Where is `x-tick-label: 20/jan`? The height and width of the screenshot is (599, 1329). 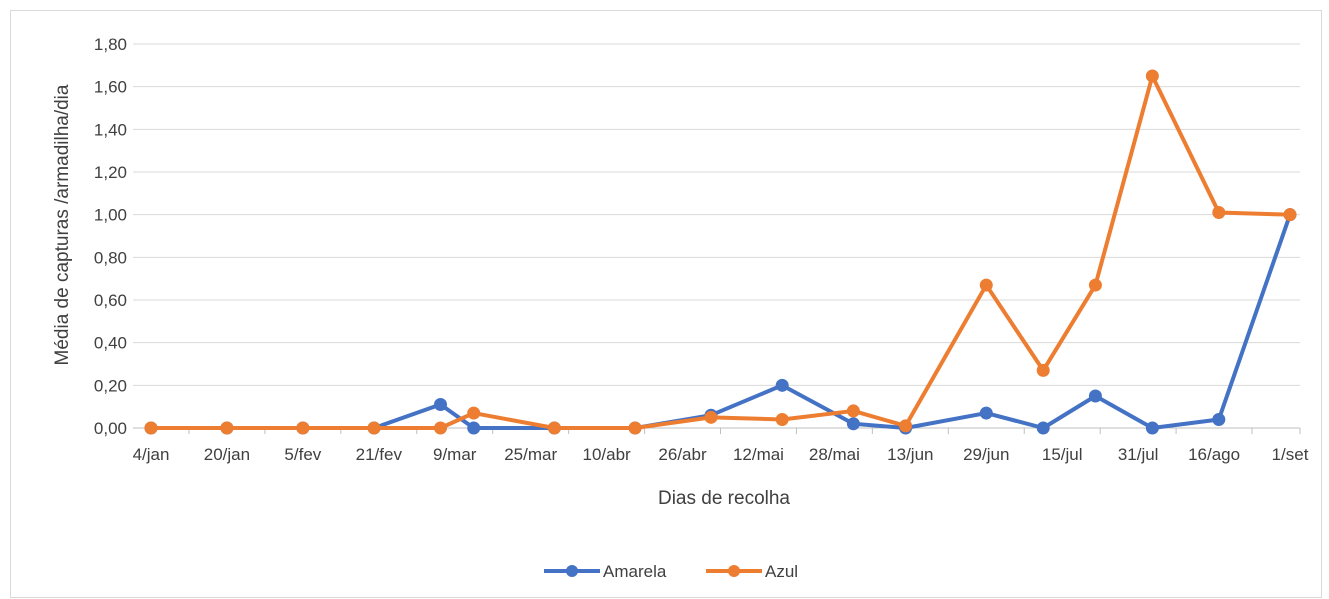 x-tick-label: 20/jan is located at coordinates (227, 454).